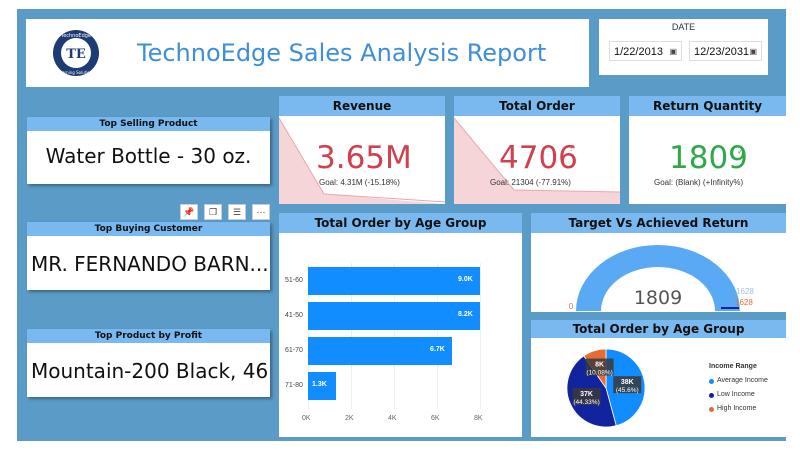  What do you see at coordinates (733, 366) in the screenshot?
I see `pie-legend-title: Income Range` at bounding box center [733, 366].